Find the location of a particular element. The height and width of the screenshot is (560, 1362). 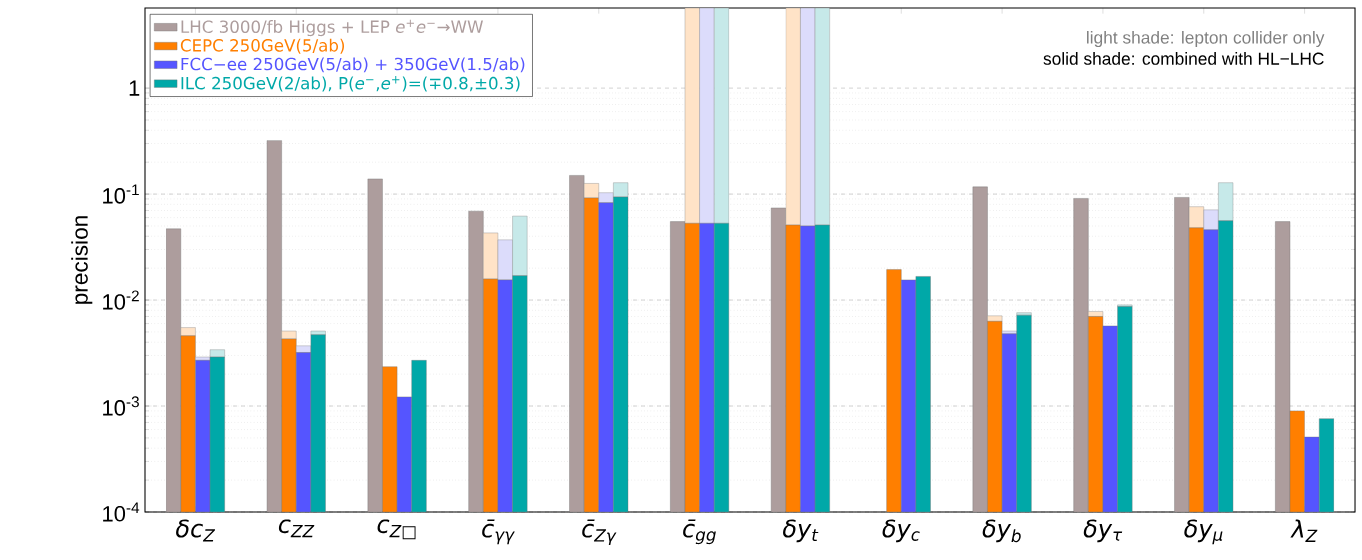

y-tick-label: 10$^{-2}$ is located at coordinates (121, 300).